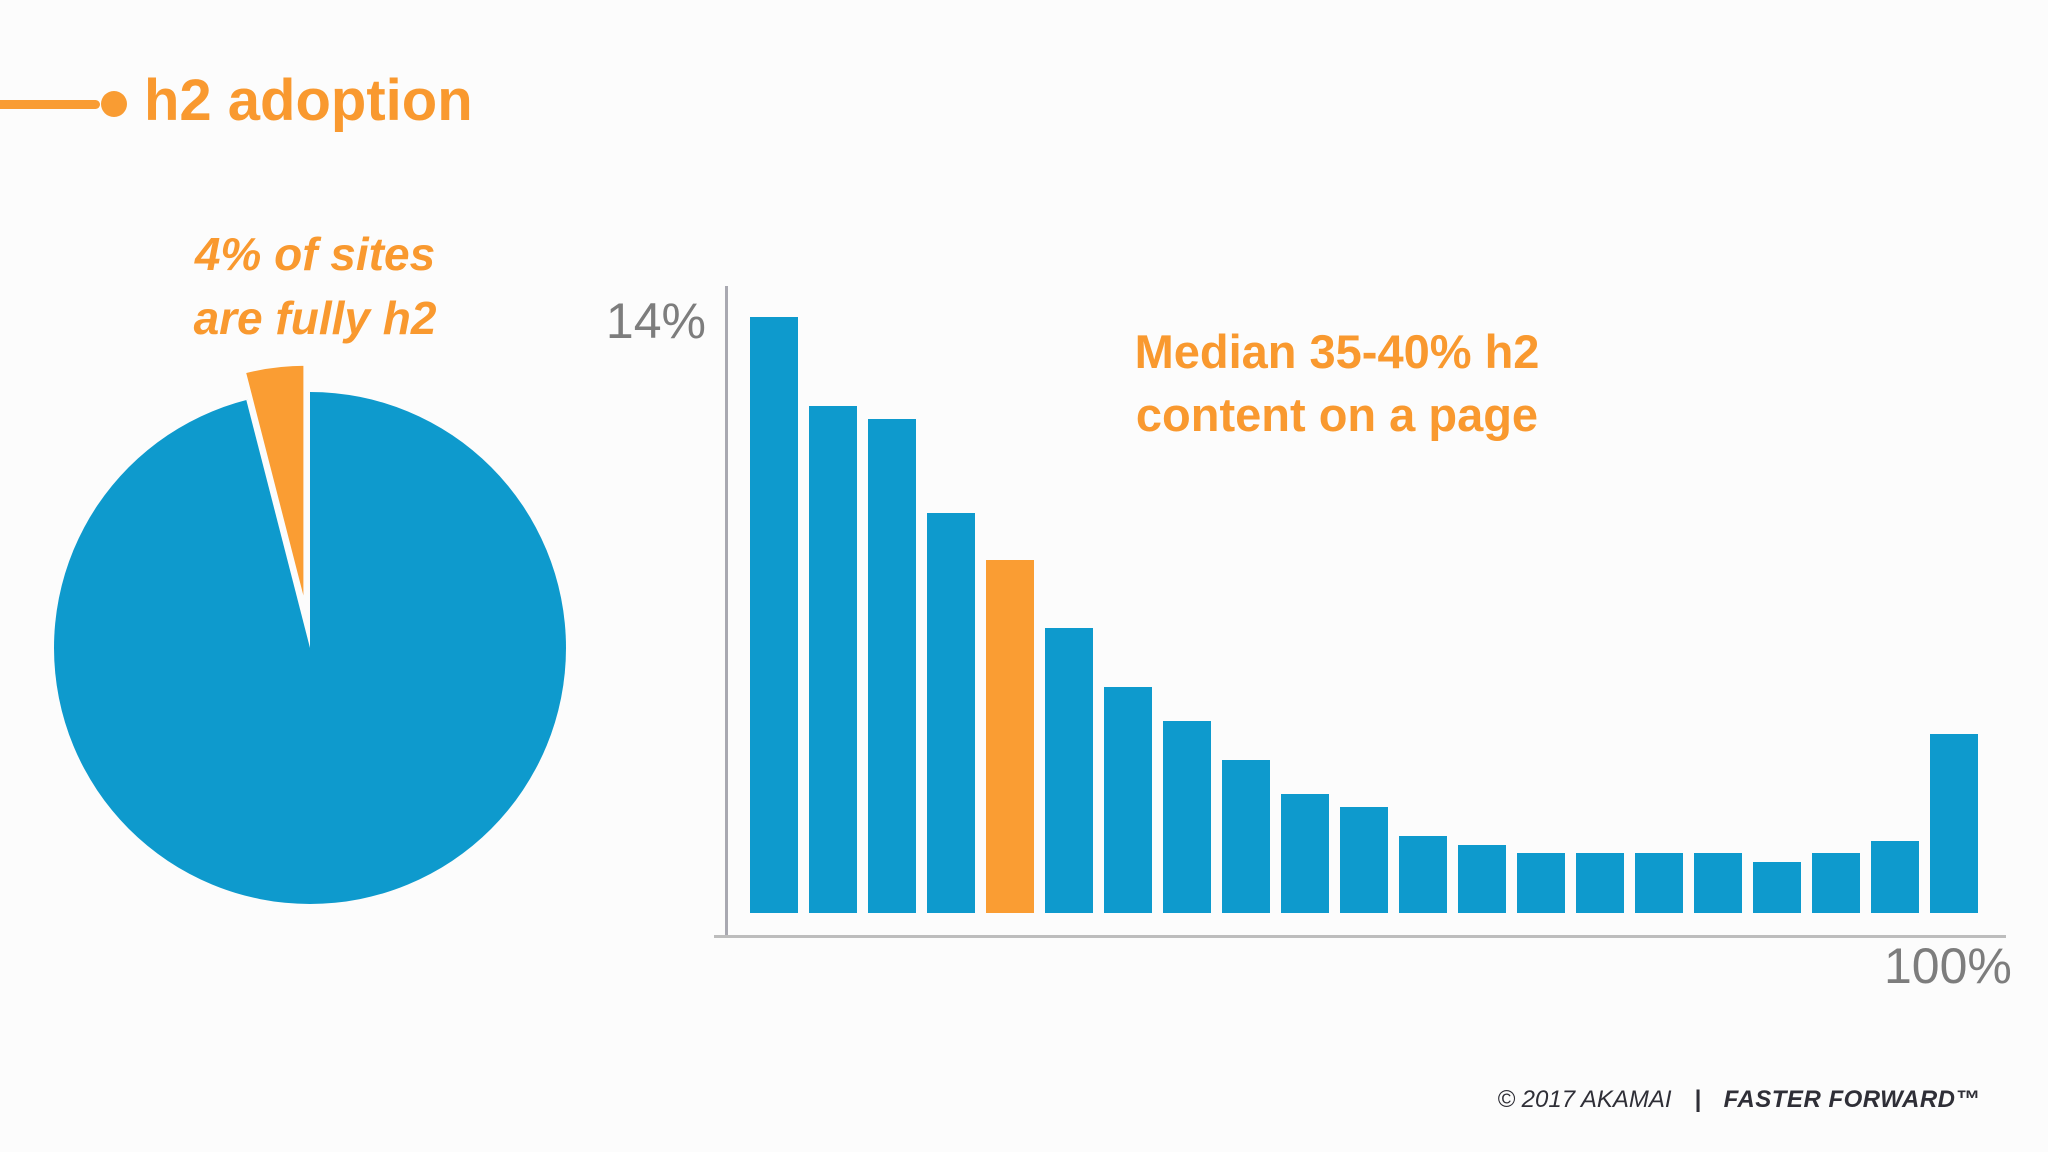 Image resolution: width=2048 pixels, height=1152 pixels. I want to click on bar-chart-annotation-line2: content on a page, so click(1337, 414).